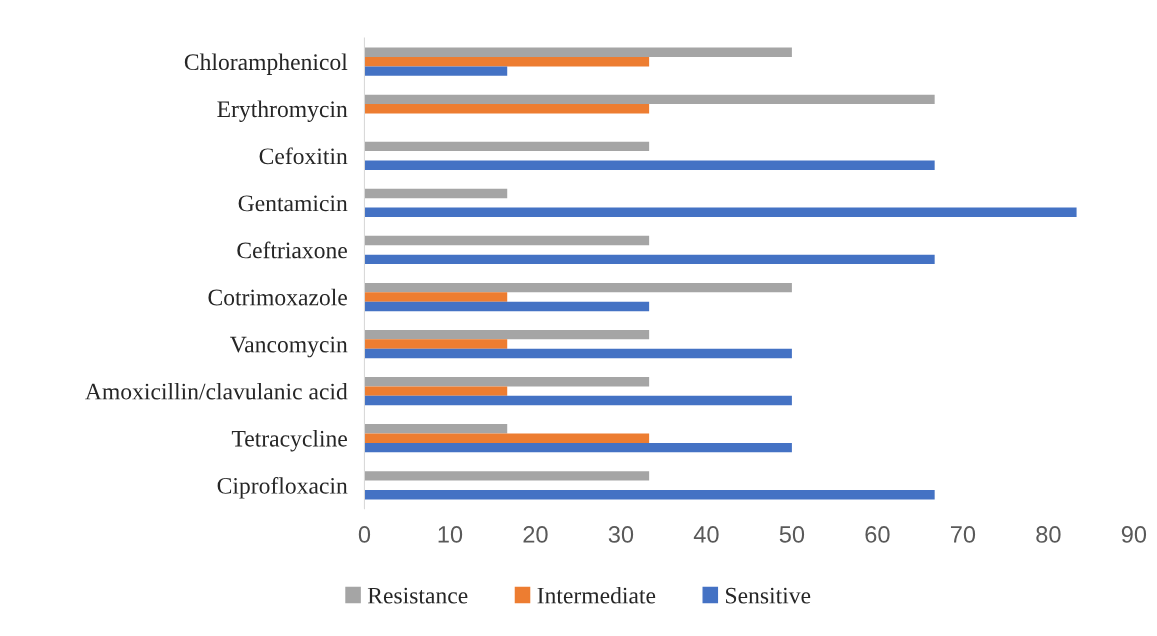  What do you see at coordinates (282, 111) in the screenshot?
I see `y-tick-label: Erythromycin` at bounding box center [282, 111].